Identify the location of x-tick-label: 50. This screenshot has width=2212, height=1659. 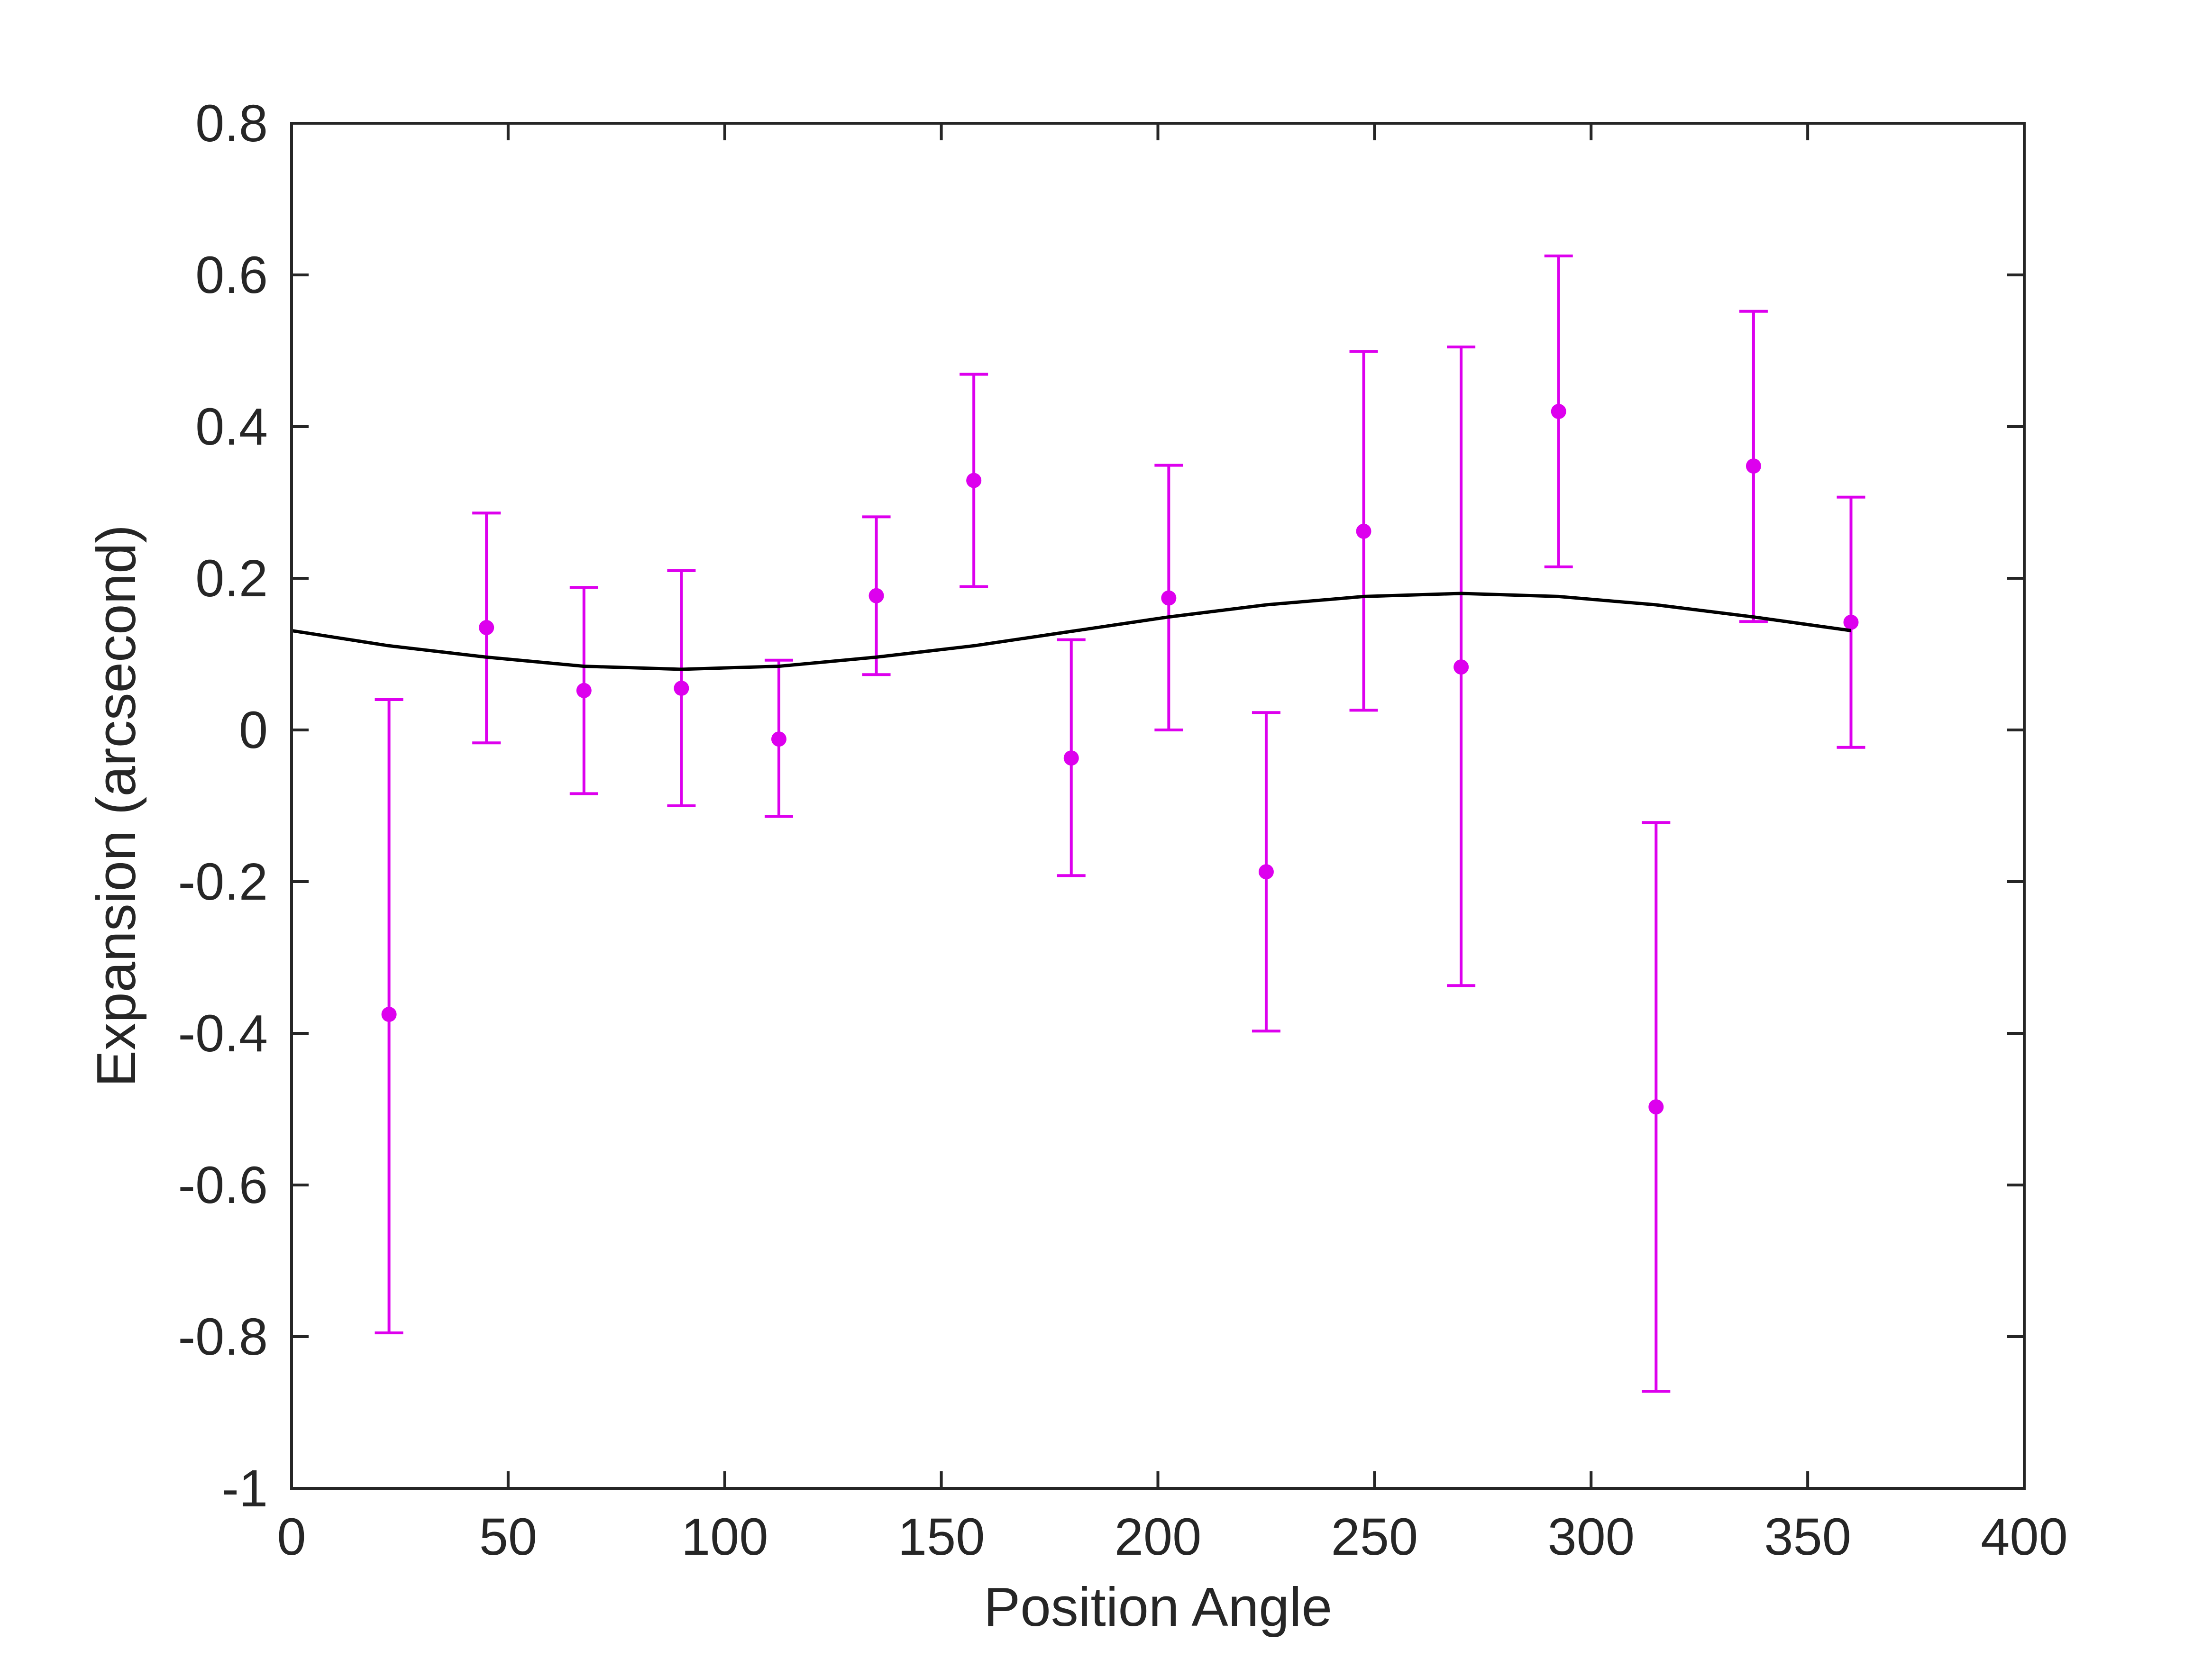
(508, 1537).